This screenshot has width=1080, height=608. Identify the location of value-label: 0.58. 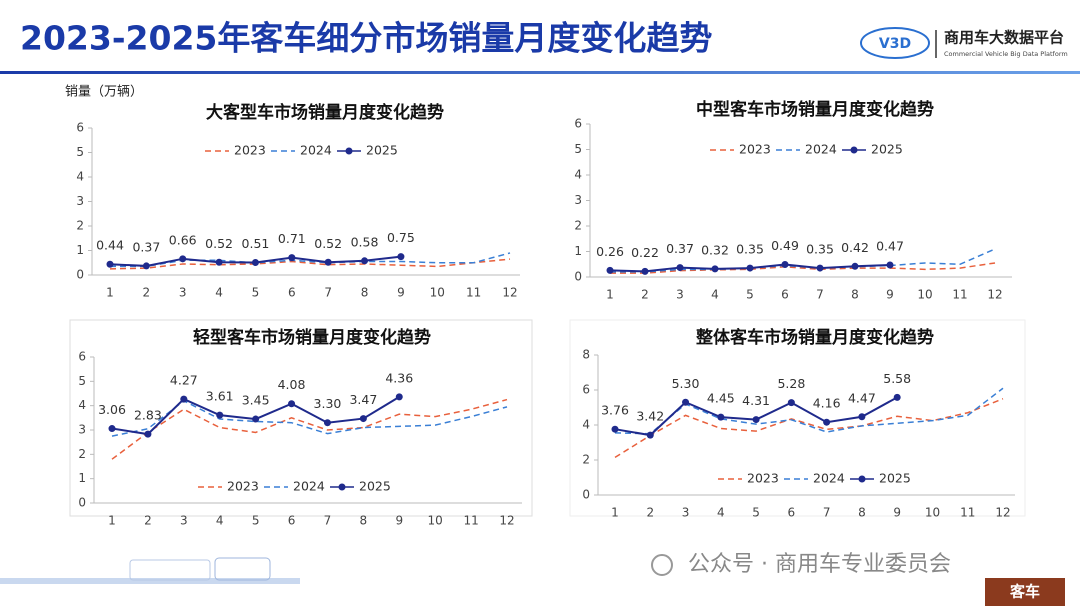
(365, 241).